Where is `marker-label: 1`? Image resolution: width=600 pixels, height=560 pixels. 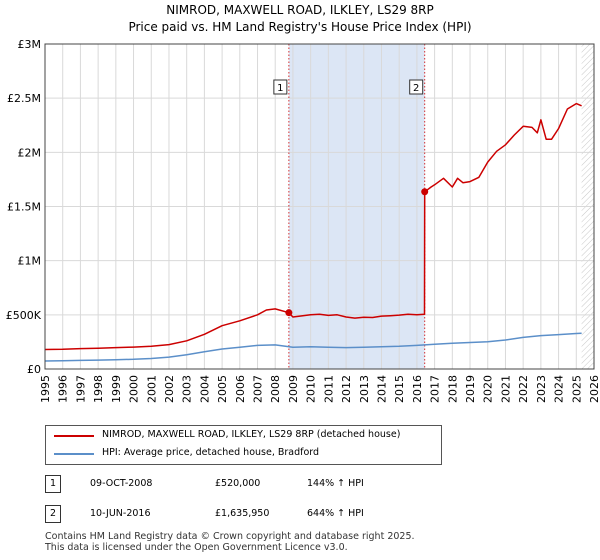 marker-label: 1 is located at coordinates (280, 88).